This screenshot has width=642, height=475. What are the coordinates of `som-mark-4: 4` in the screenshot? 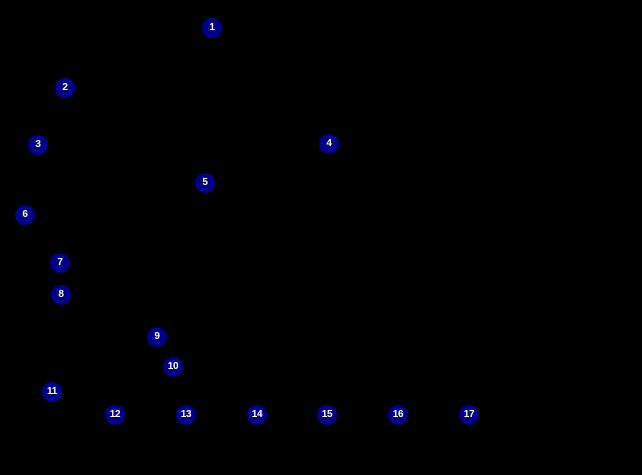 It's located at (329, 144).